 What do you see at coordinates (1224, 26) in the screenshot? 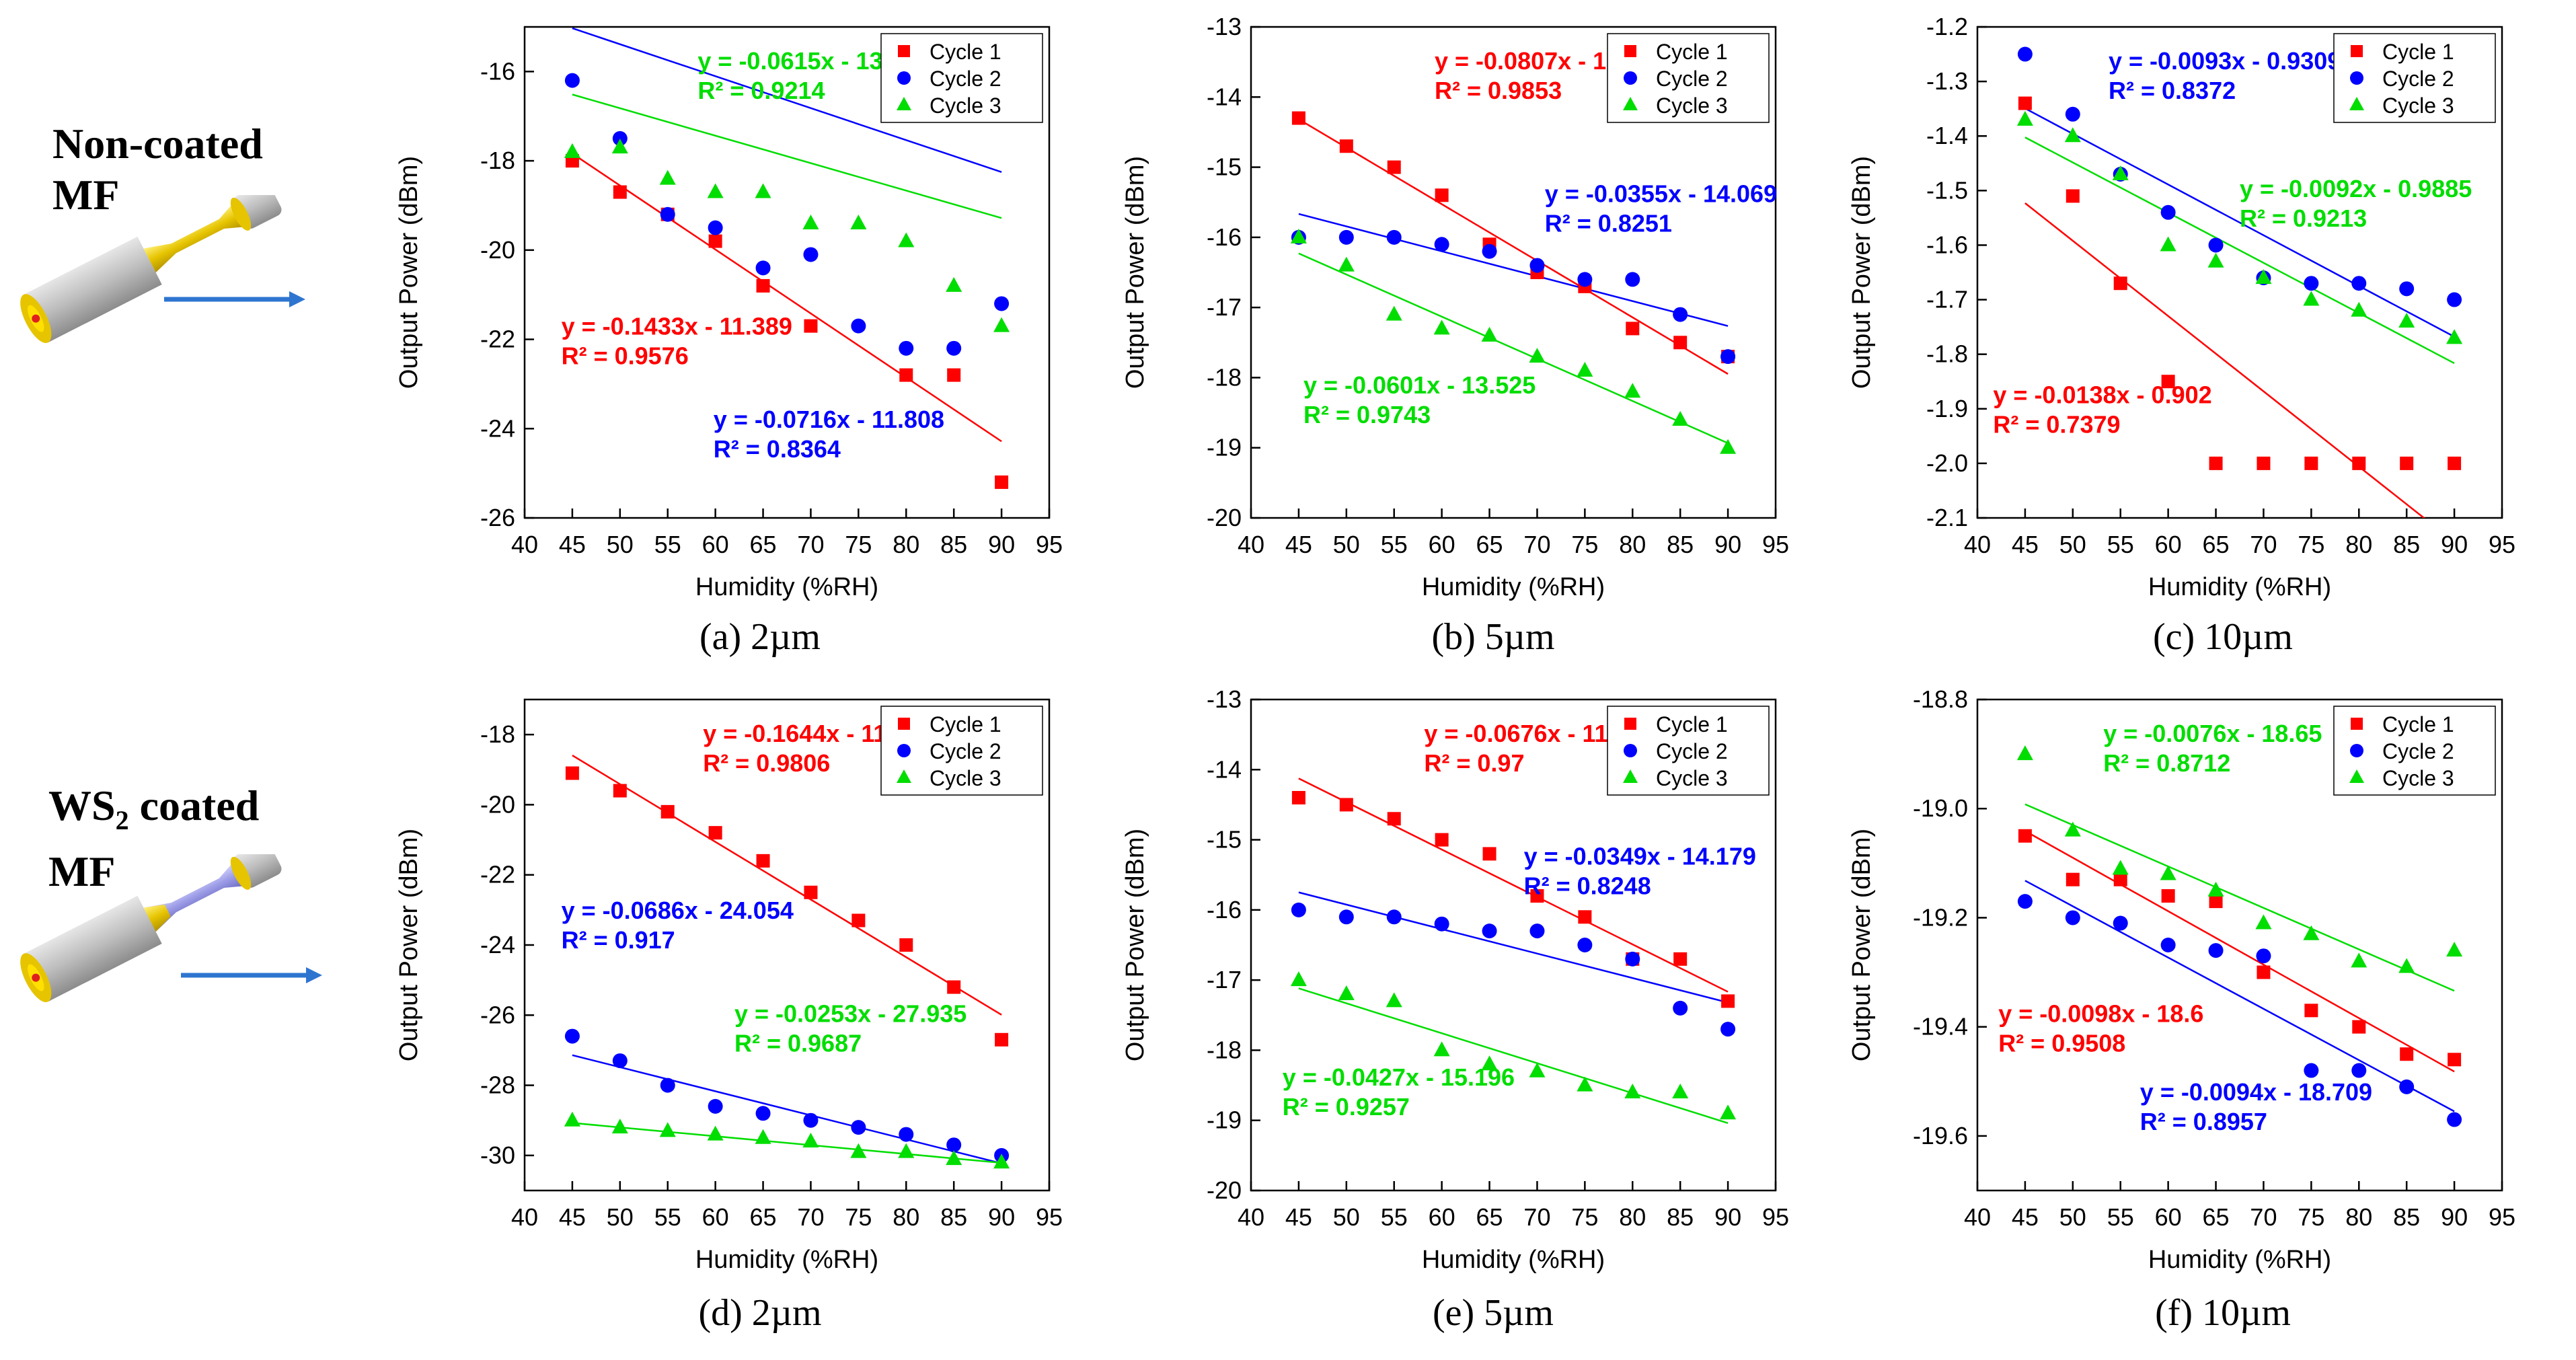
I see `y-tick-label: -13` at bounding box center [1224, 26].